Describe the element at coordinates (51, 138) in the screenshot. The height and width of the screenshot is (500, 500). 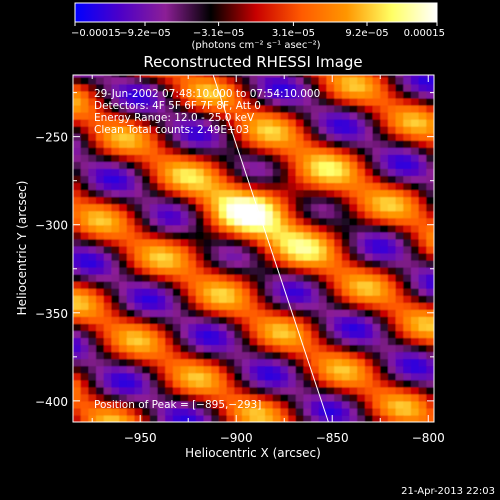
I see `y-tick-label: −250` at that location.